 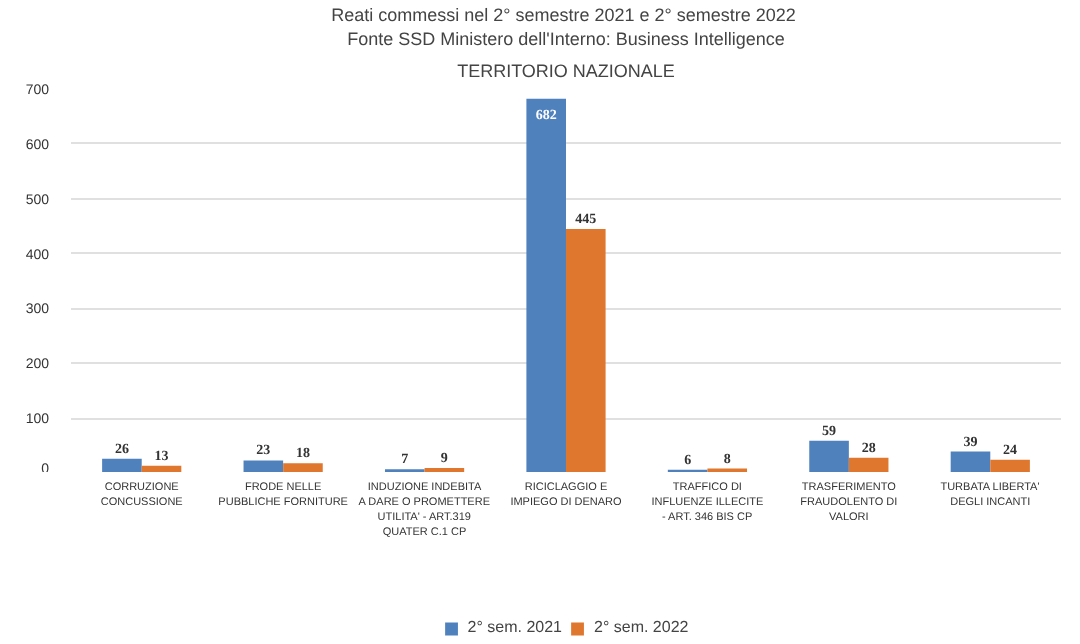 I want to click on legend-label: 2° sem. 2022, so click(x=641, y=627).